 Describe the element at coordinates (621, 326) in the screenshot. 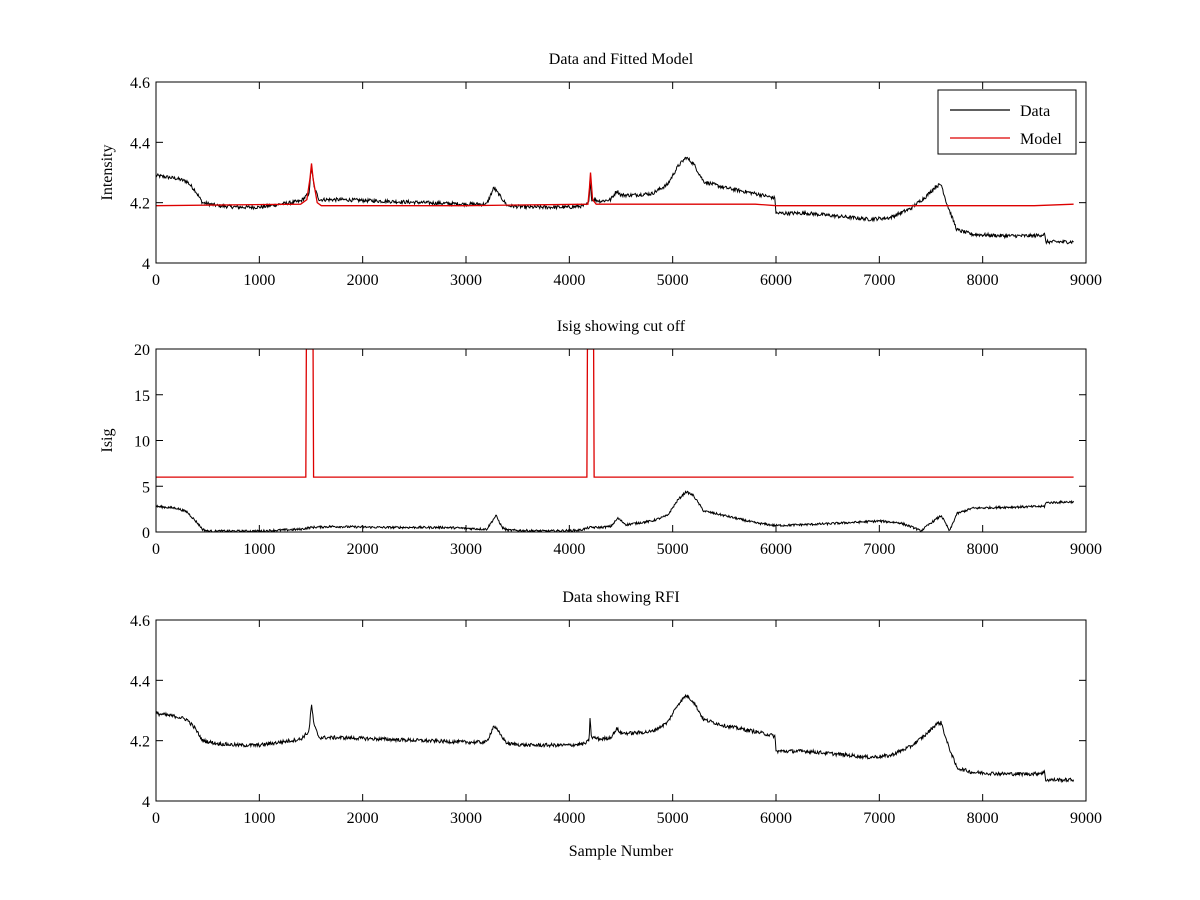

I see `chart-title: Isig showing cut off` at that location.